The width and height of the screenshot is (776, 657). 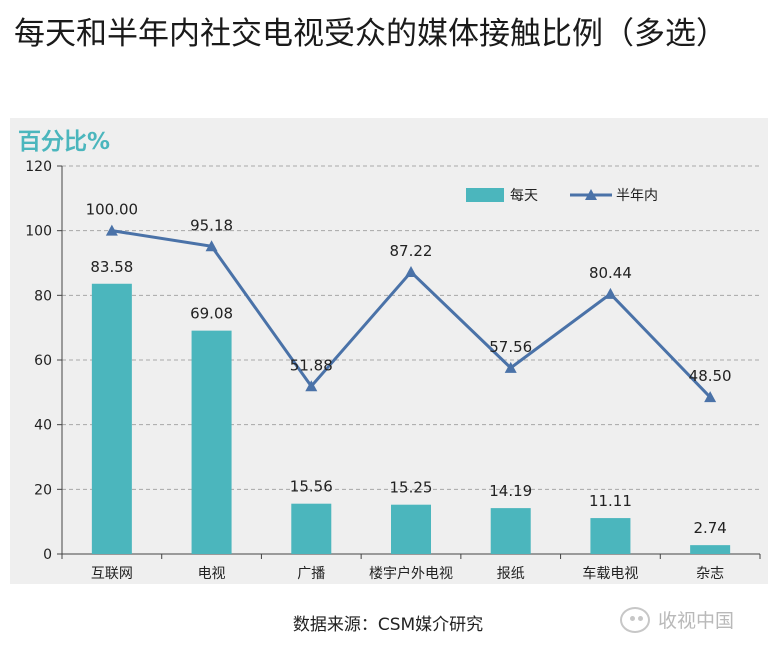 What do you see at coordinates (43, 426) in the screenshot?
I see `y-tick-label: 40` at bounding box center [43, 426].